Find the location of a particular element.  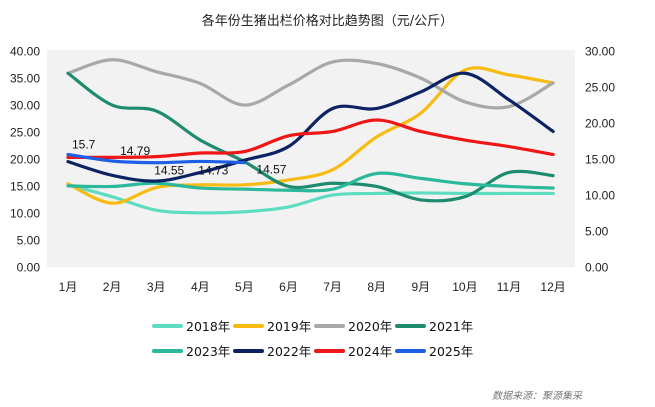

right-axis-tick: 30.00 is located at coordinates (600, 52).